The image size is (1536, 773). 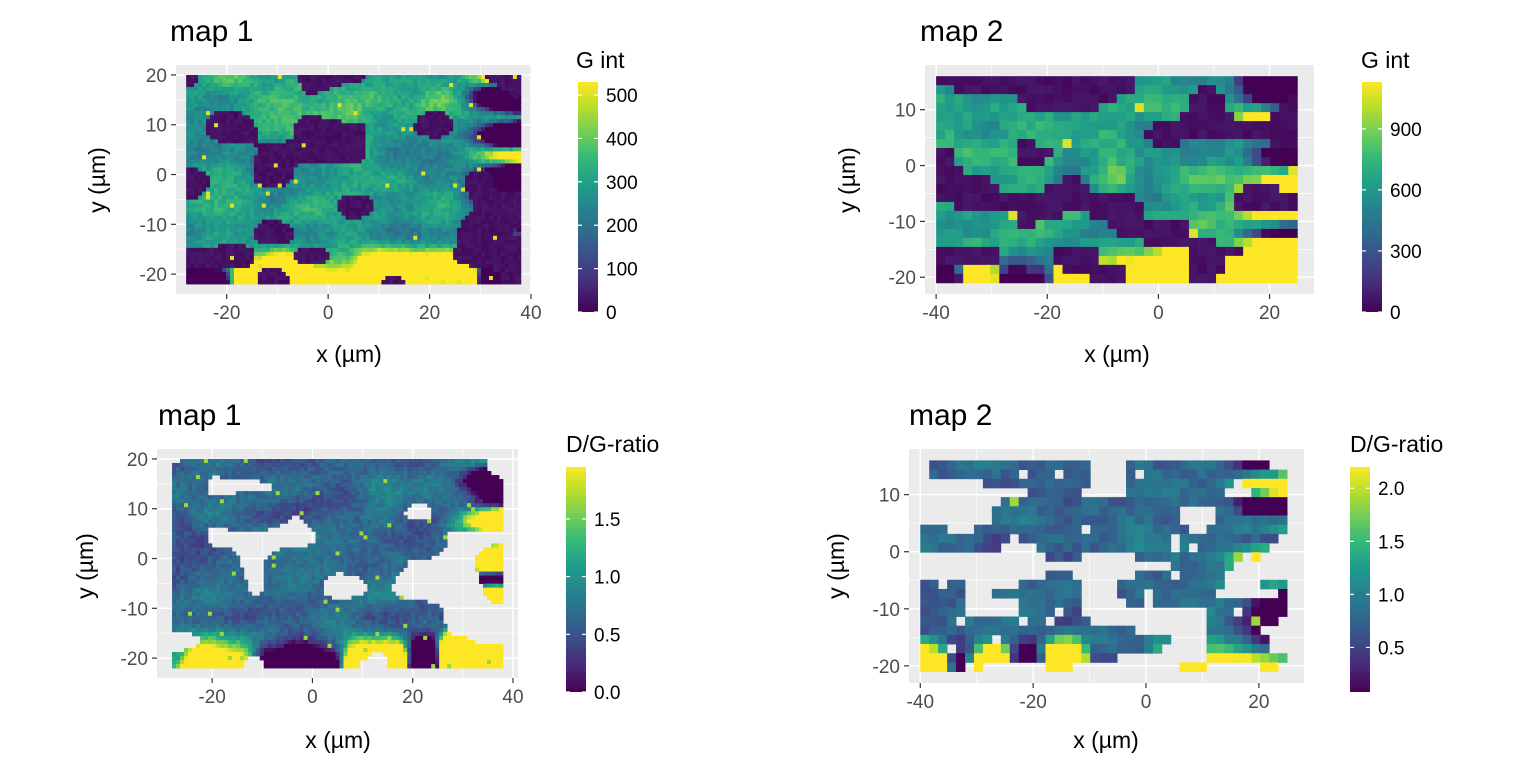 What do you see at coordinates (588, 197) in the screenshot?
I see `legend-colorbar` at bounding box center [588, 197].